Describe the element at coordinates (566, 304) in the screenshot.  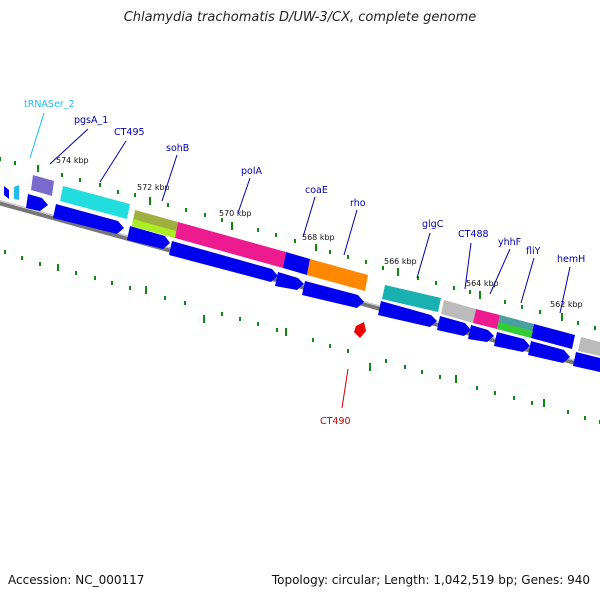
I see `scale-label: 562 kbp` at that location.